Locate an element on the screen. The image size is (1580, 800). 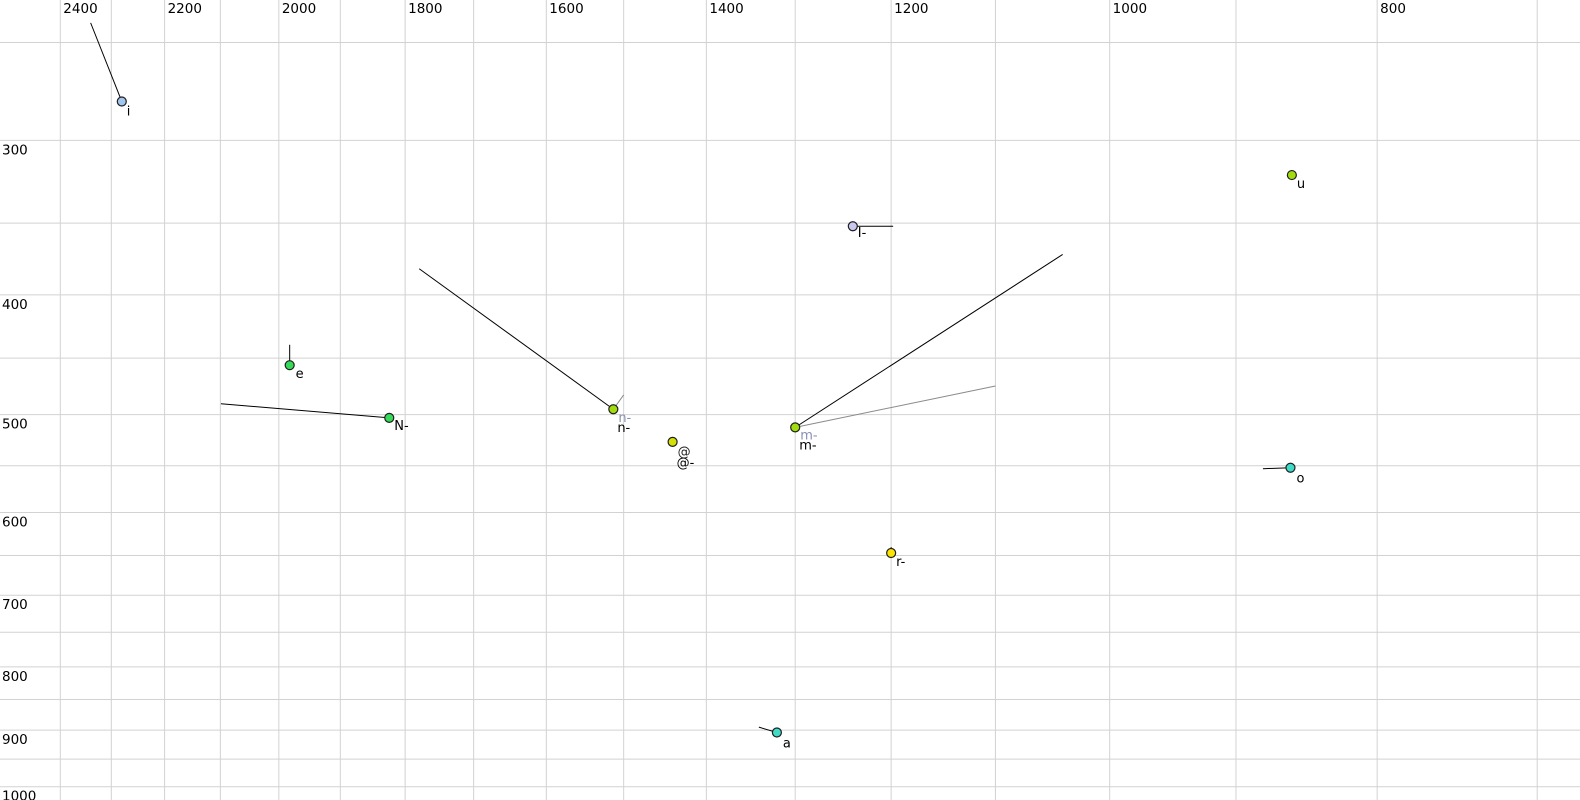
x-tick-label-2000: 2000 is located at coordinates (299, 9).